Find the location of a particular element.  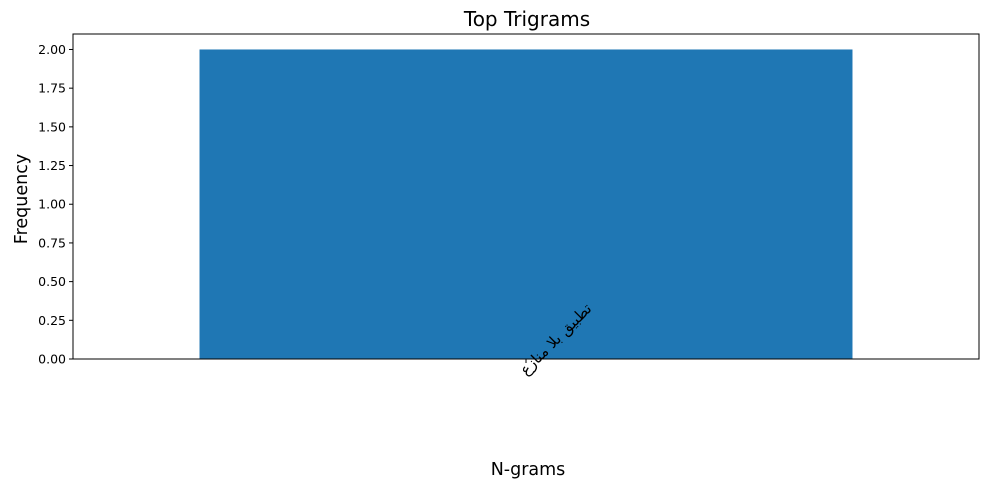

y-tick-label: 1.25 is located at coordinates (52, 165).